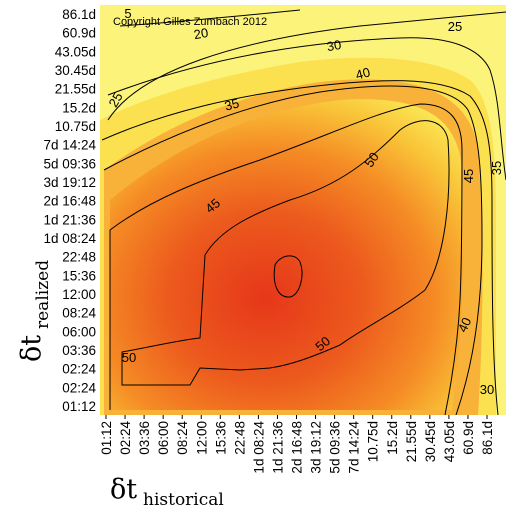 The image size is (512, 512). Describe the element at coordinates (468, 438) in the screenshot. I see `x-tick-label: 60.9d` at that location.